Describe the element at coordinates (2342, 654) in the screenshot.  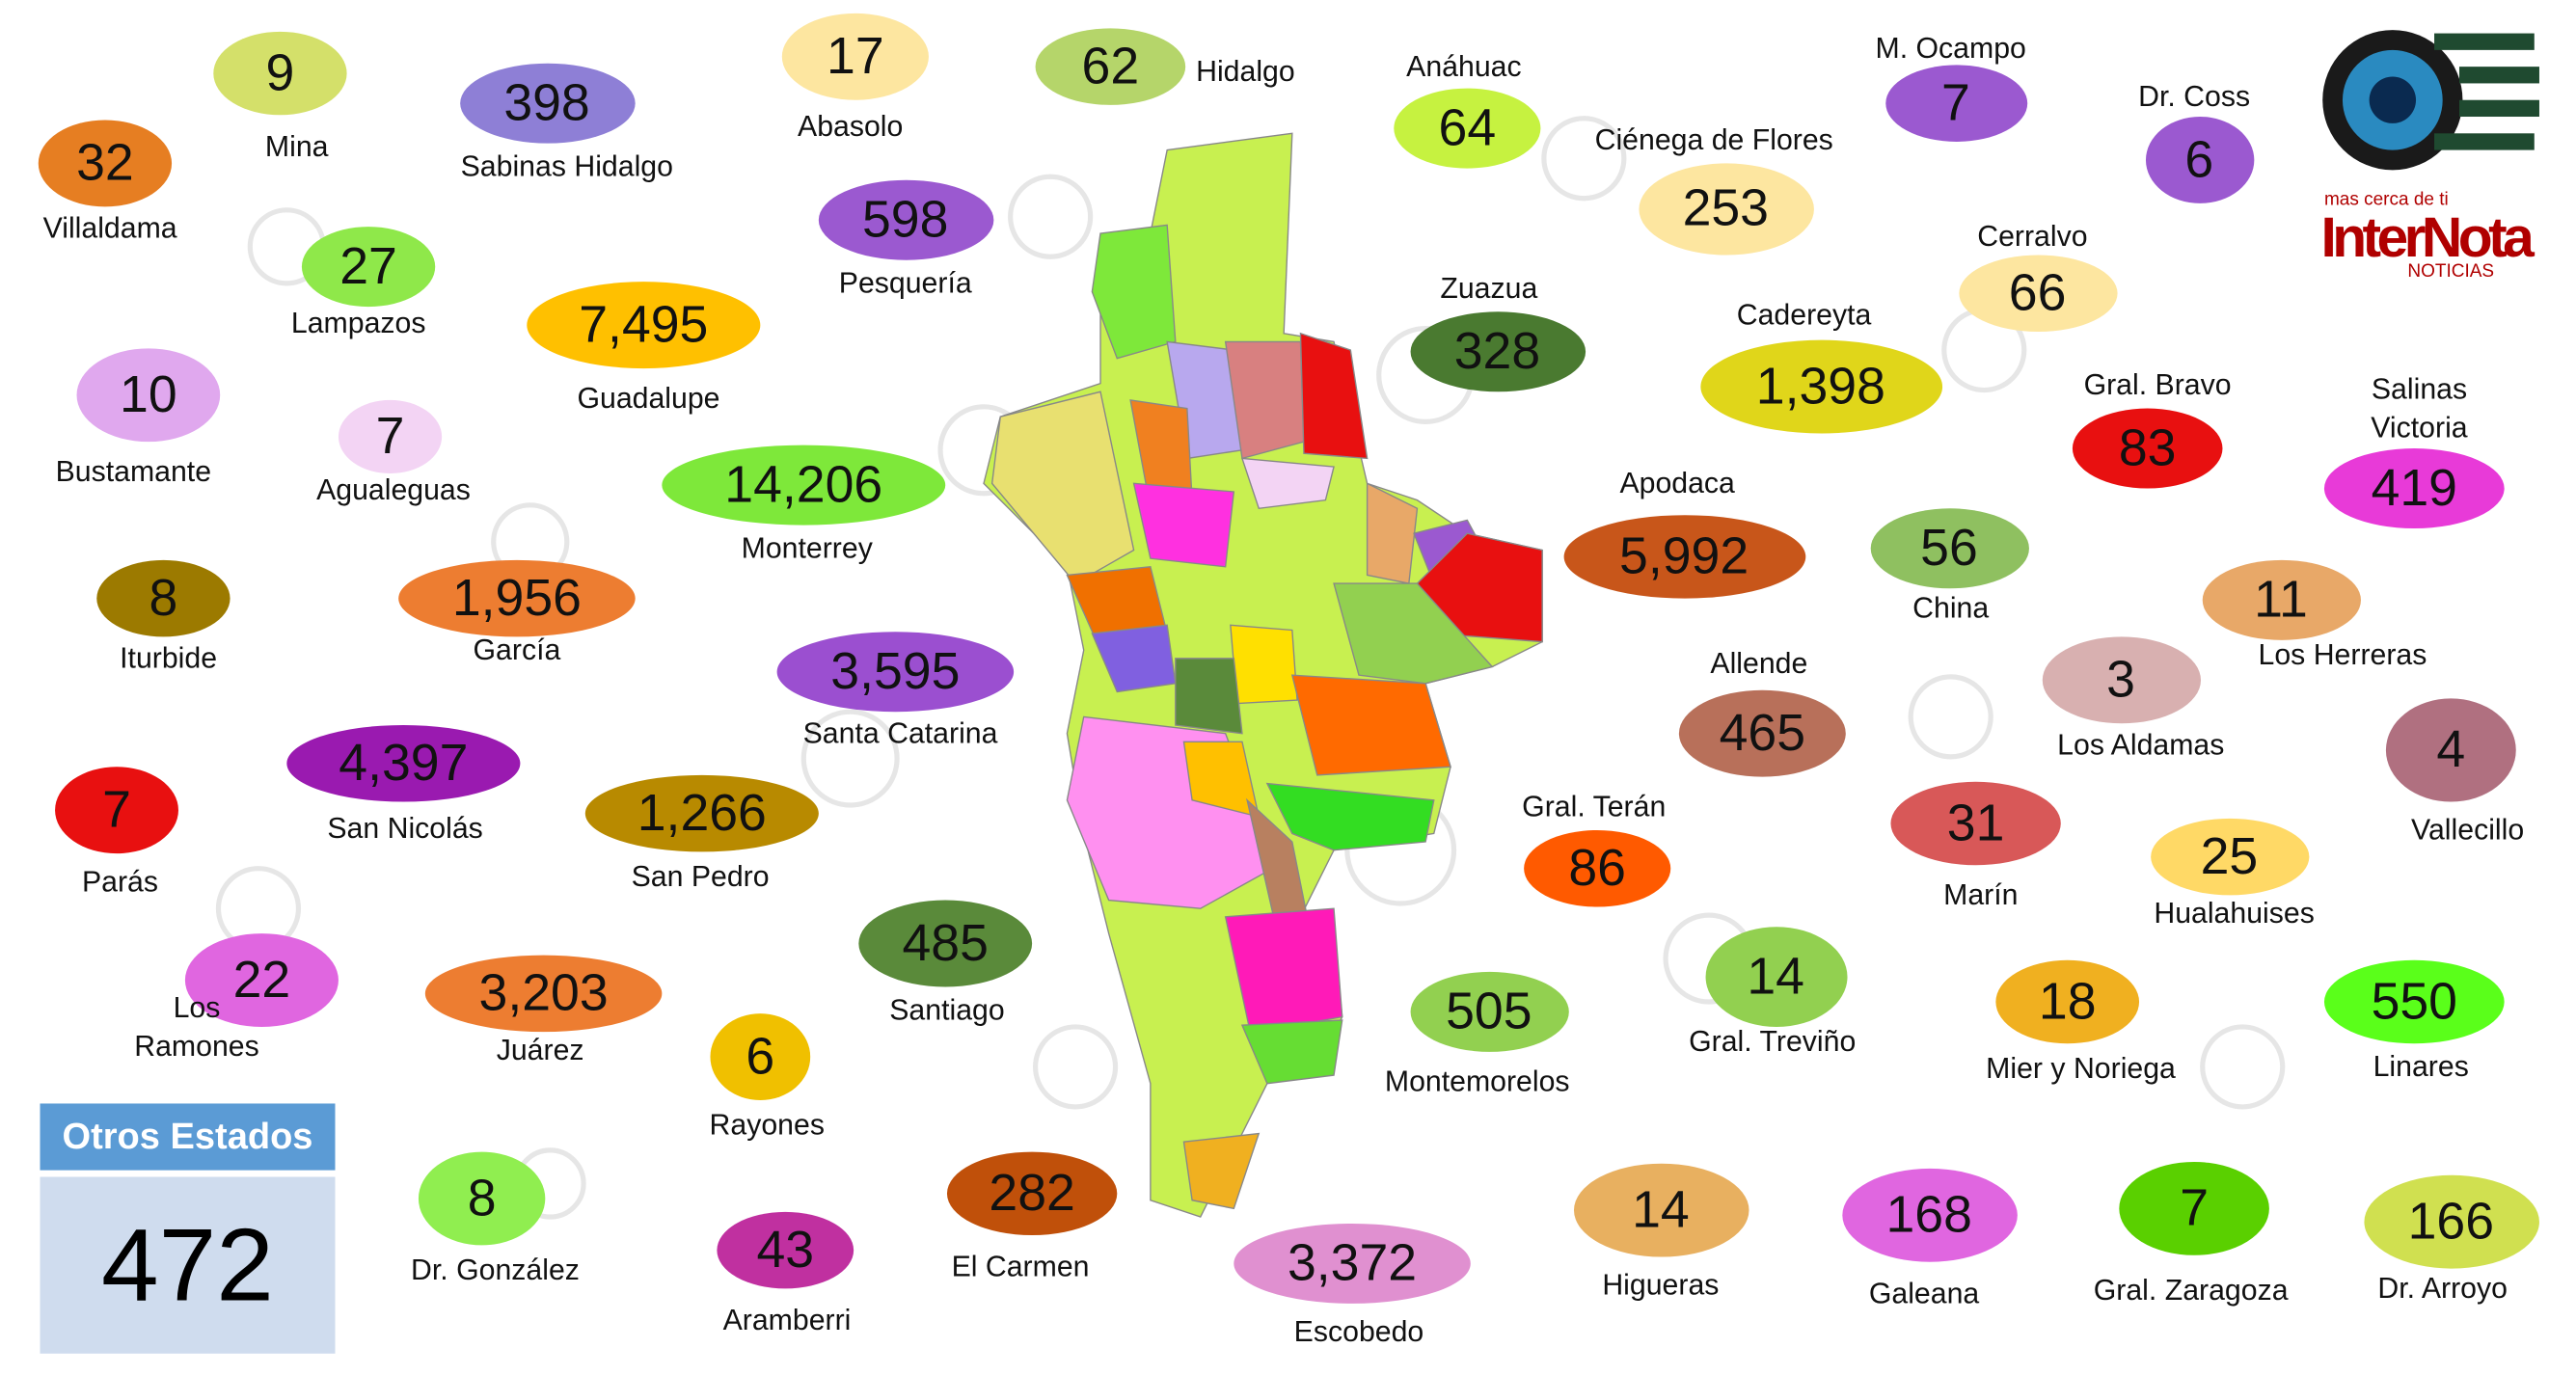
I see `municipality-name: Los Herreras` at that location.